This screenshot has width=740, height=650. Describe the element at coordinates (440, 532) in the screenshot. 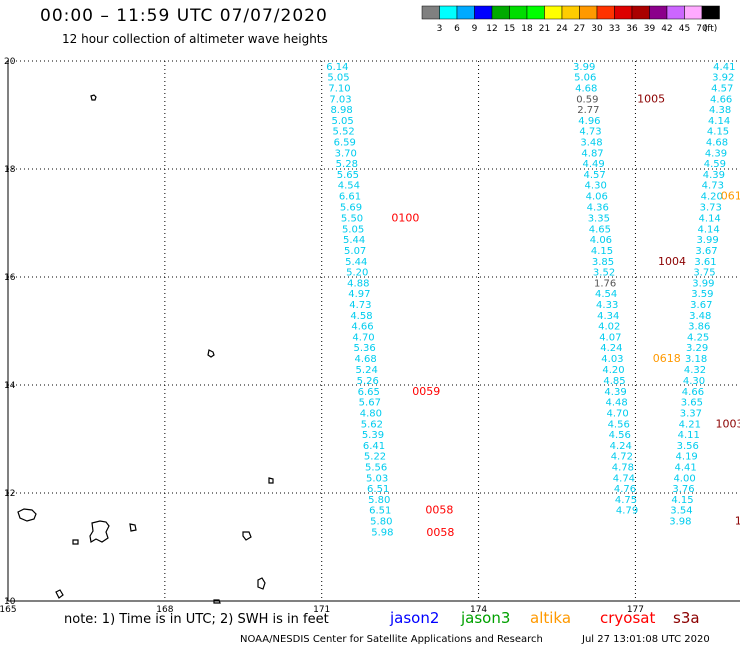

I see `pass-time-label: 0058` at that location.